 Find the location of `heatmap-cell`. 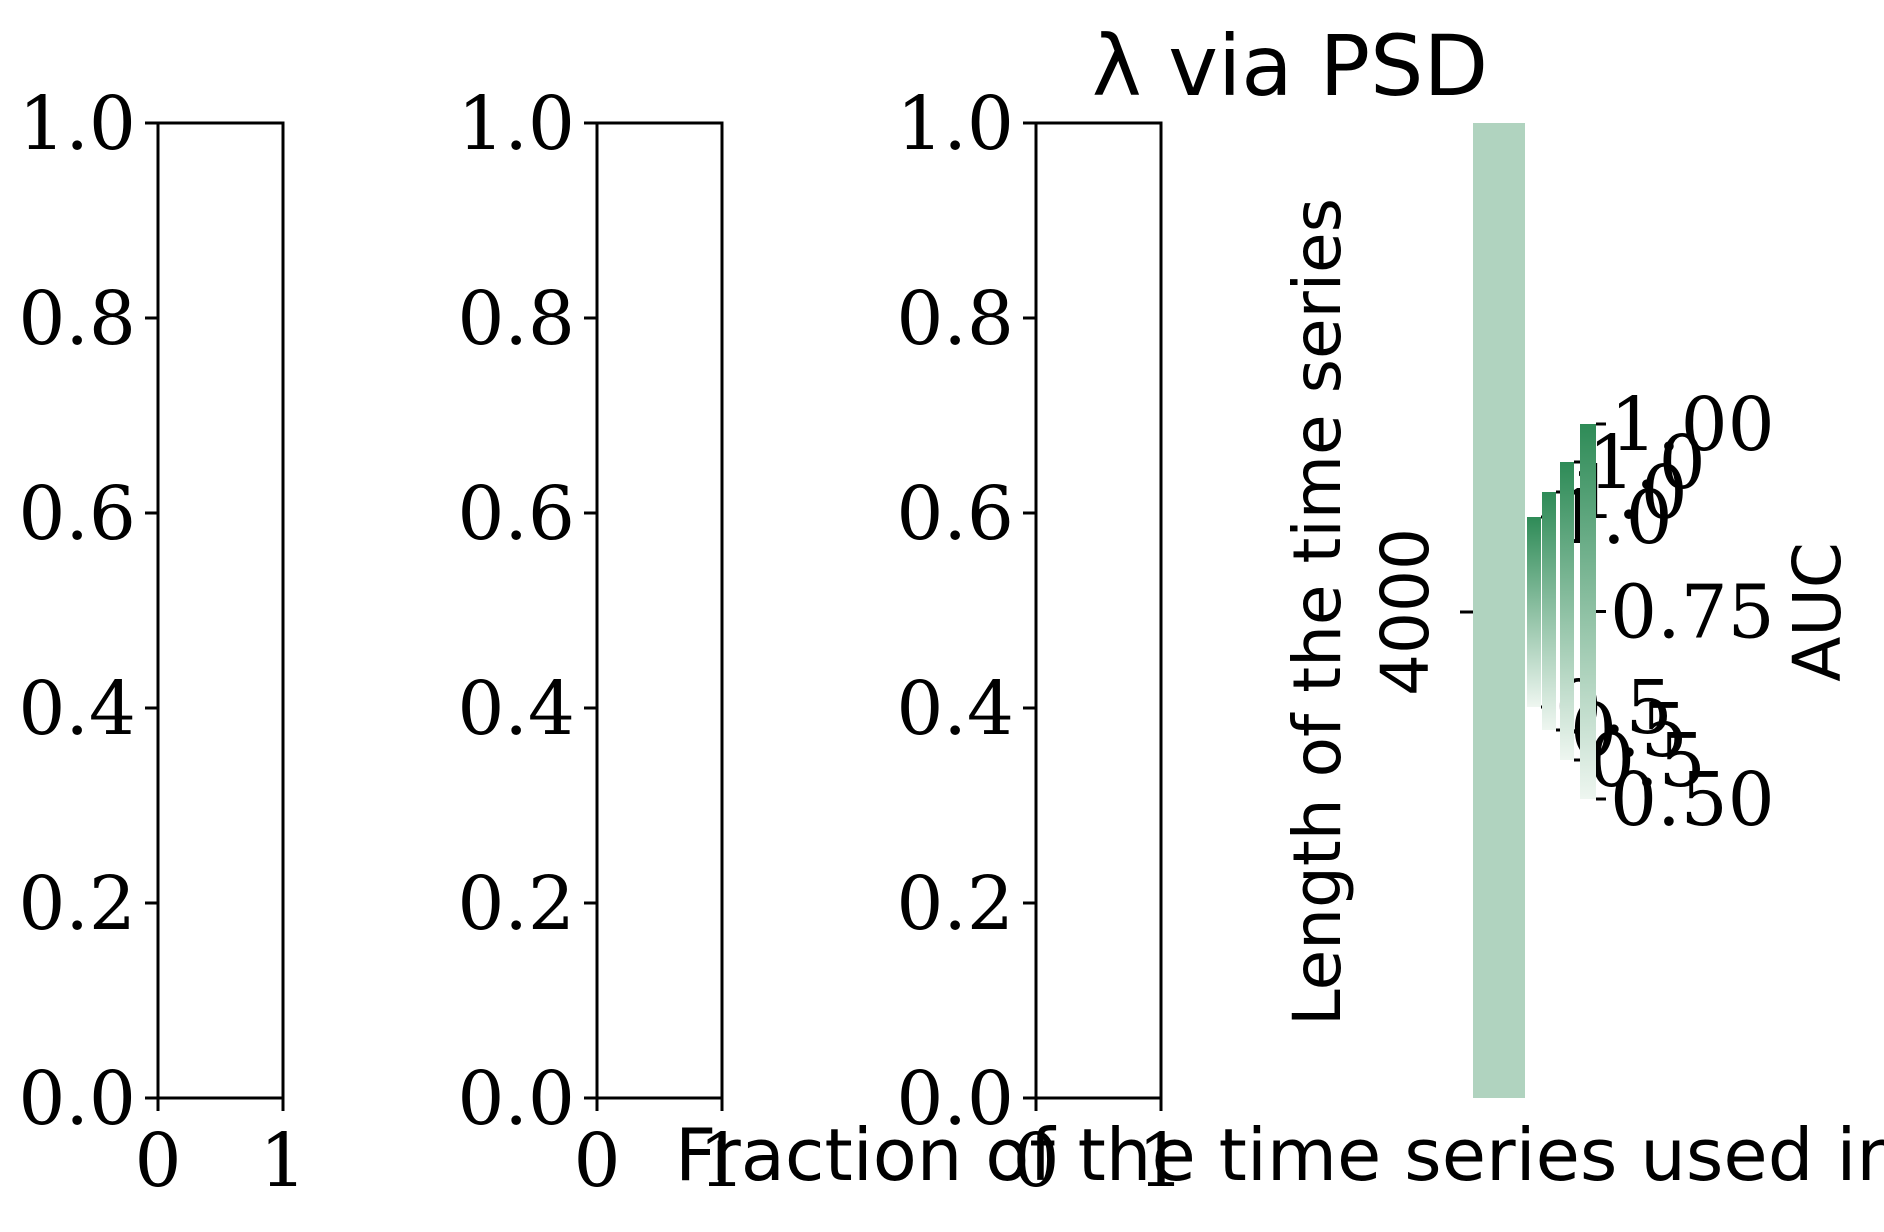

heatmap-cell is located at coordinates (1499, 610).